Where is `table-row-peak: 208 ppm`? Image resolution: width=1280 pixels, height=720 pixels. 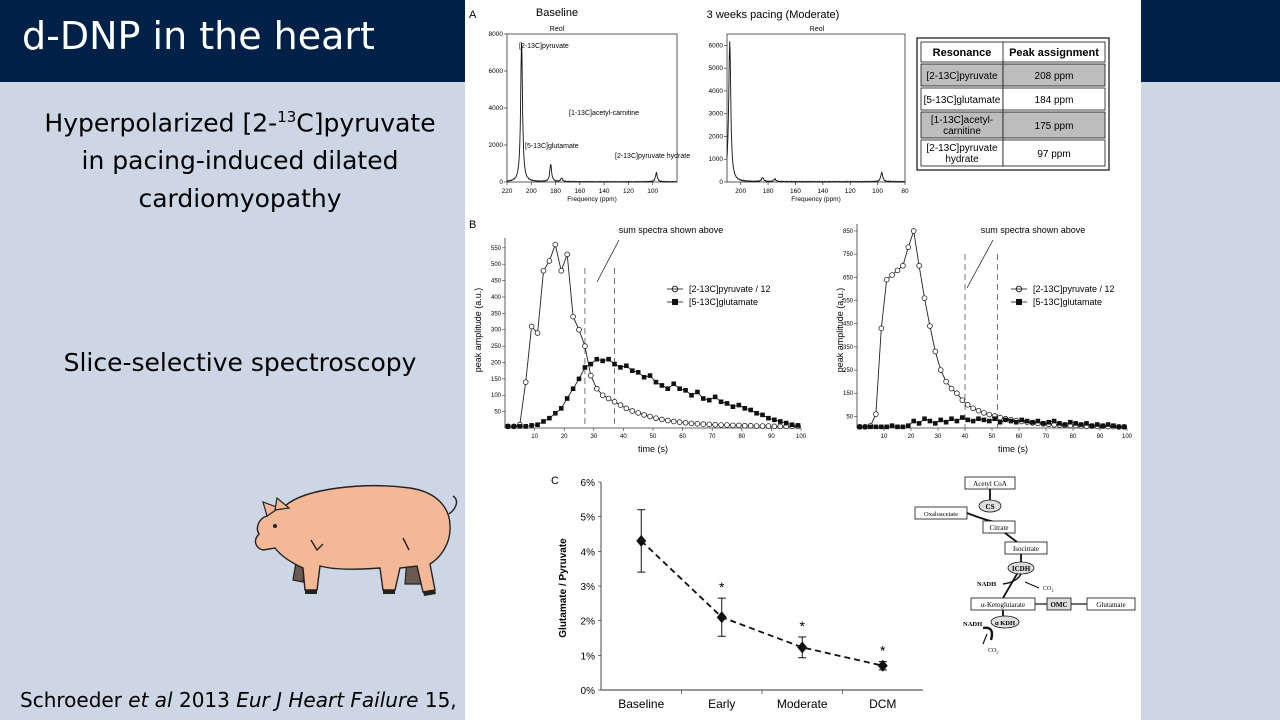
table-row-peak: 208 ppm is located at coordinates (1054, 76).